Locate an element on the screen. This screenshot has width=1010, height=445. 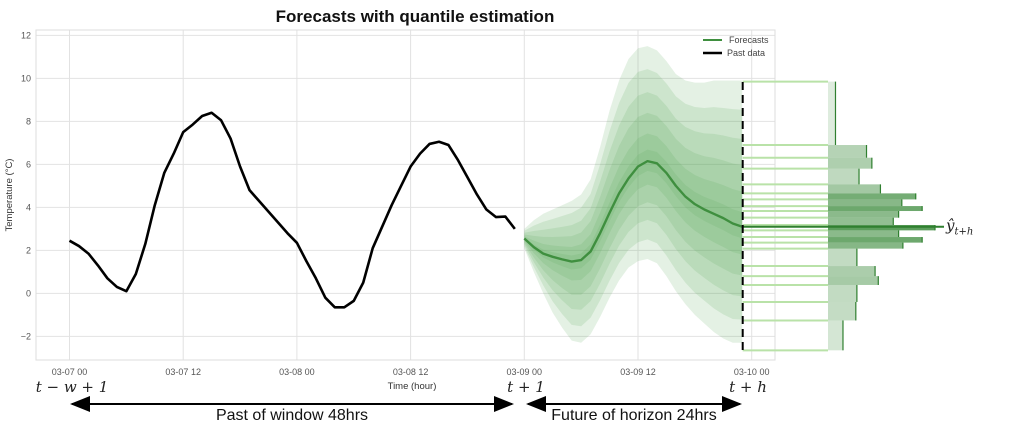
y-tick-label: 8 is located at coordinates (28, 121).